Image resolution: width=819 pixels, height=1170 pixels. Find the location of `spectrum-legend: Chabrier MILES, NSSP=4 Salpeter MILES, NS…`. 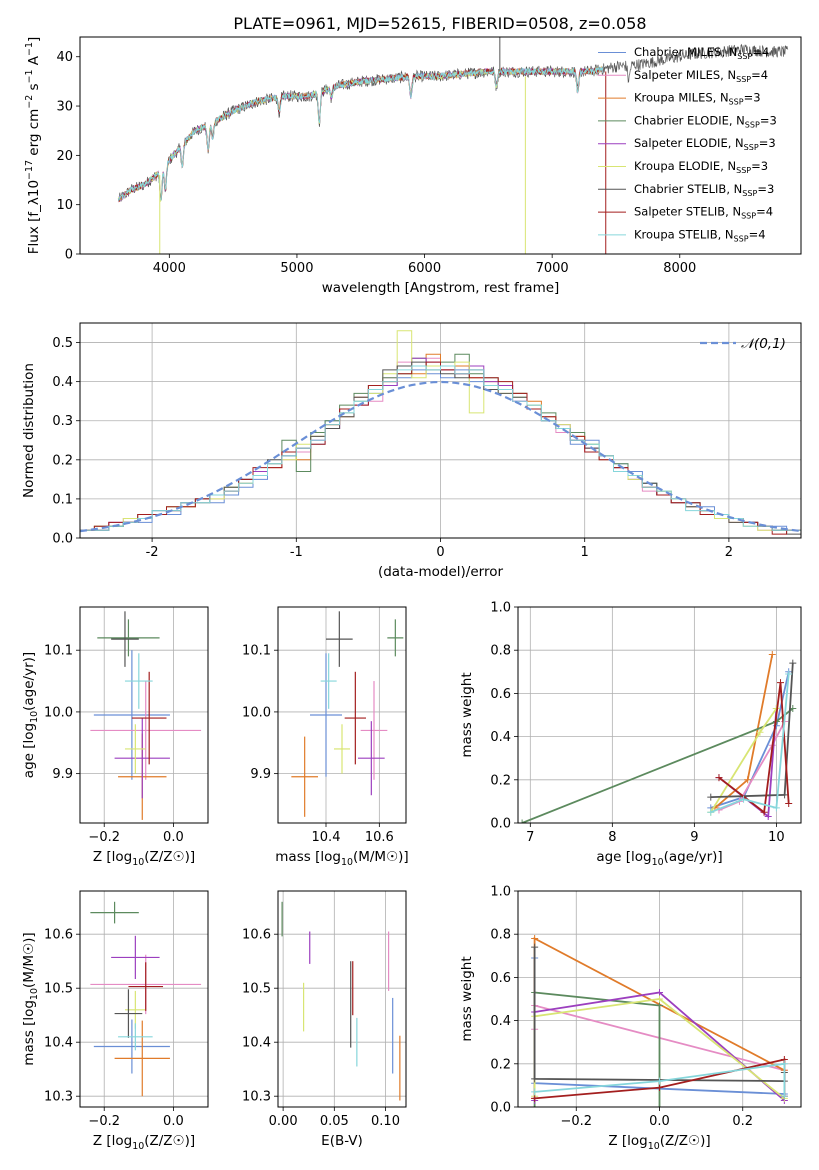

spectrum-legend: Chabrier MILES, NSSP=4 Salpeter MILES, NS… is located at coordinates (687, 144).